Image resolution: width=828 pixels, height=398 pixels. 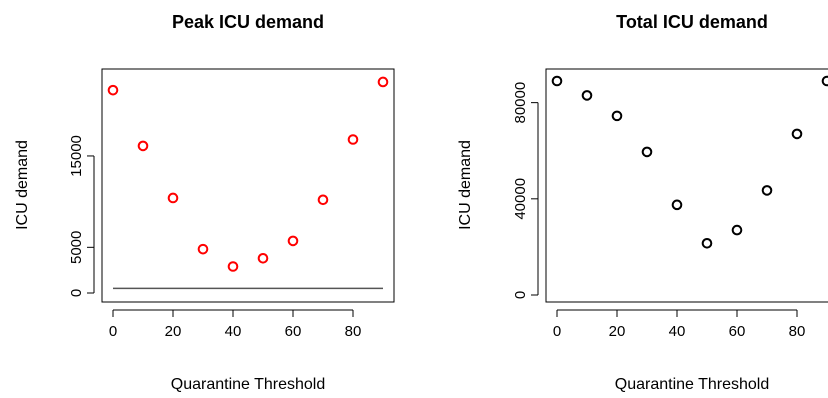 What do you see at coordinates (248, 22) in the screenshot?
I see `chart-title: Peak ICU demand` at bounding box center [248, 22].